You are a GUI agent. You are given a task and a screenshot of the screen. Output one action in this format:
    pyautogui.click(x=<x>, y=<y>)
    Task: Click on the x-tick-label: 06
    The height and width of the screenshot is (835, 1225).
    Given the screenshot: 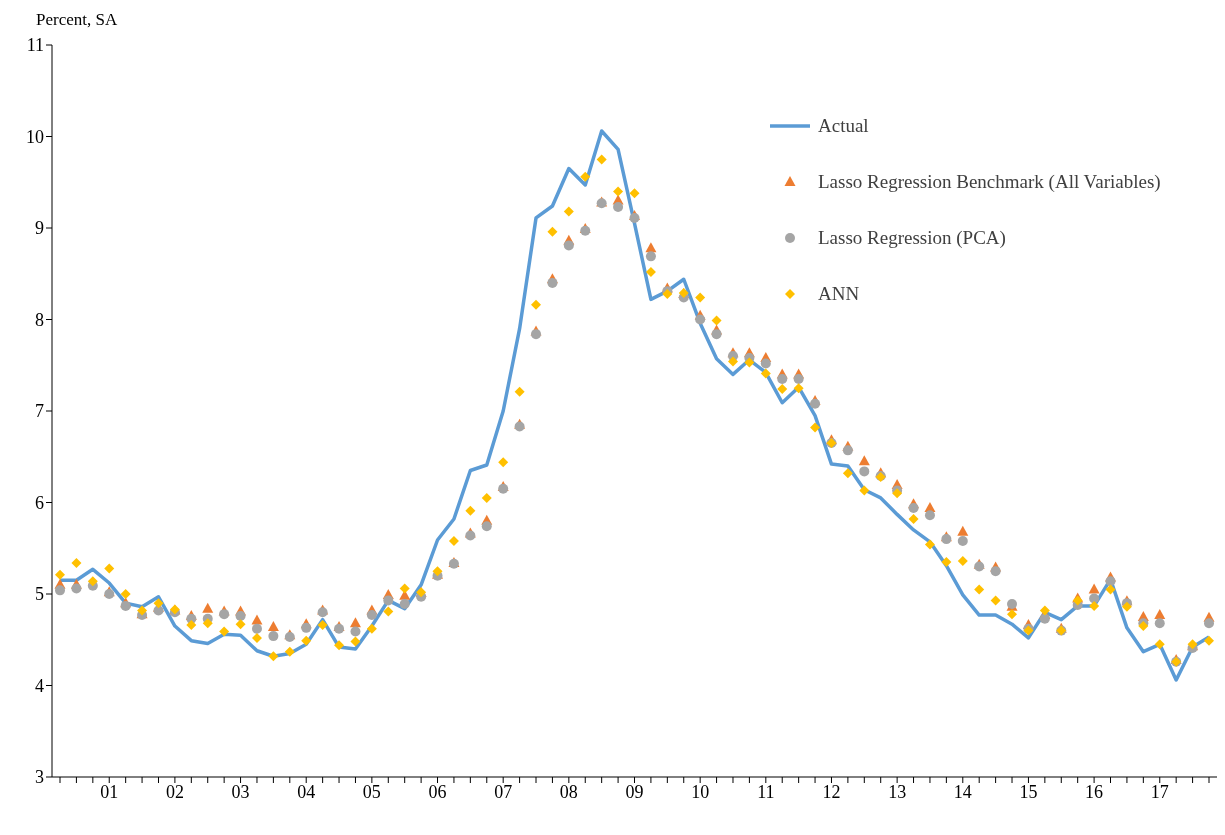 What is the action you would take?
    pyautogui.click(x=437, y=791)
    